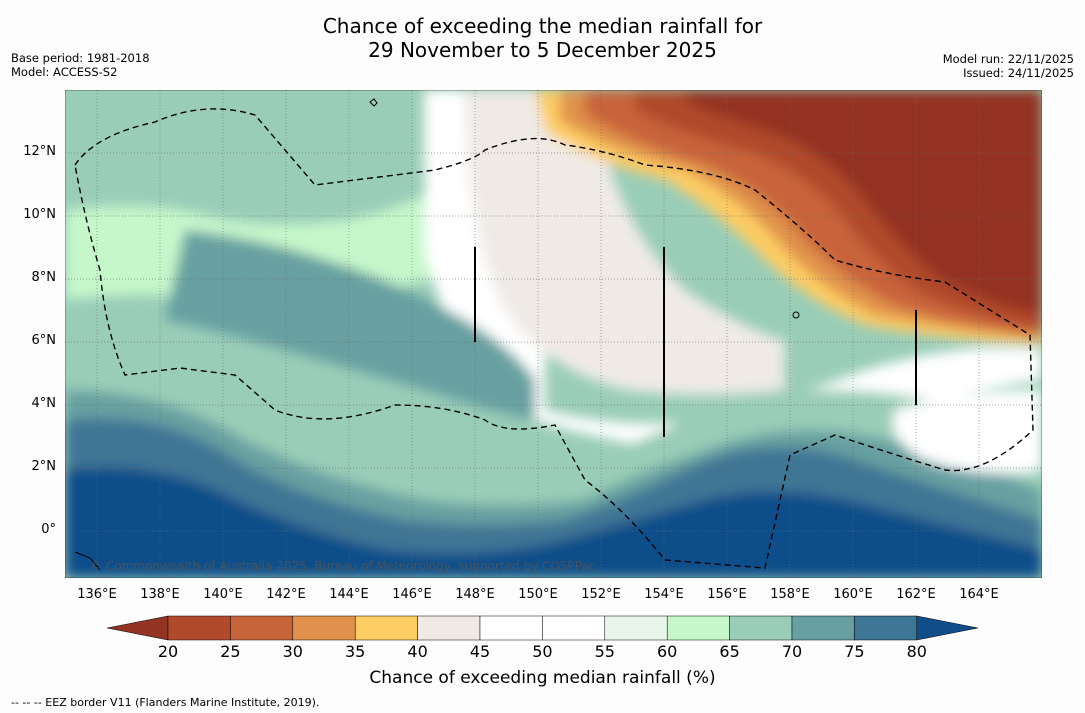  Describe the element at coordinates (64, 72) in the screenshot. I see `model-name: Model: ACCESS-S2` at that location.